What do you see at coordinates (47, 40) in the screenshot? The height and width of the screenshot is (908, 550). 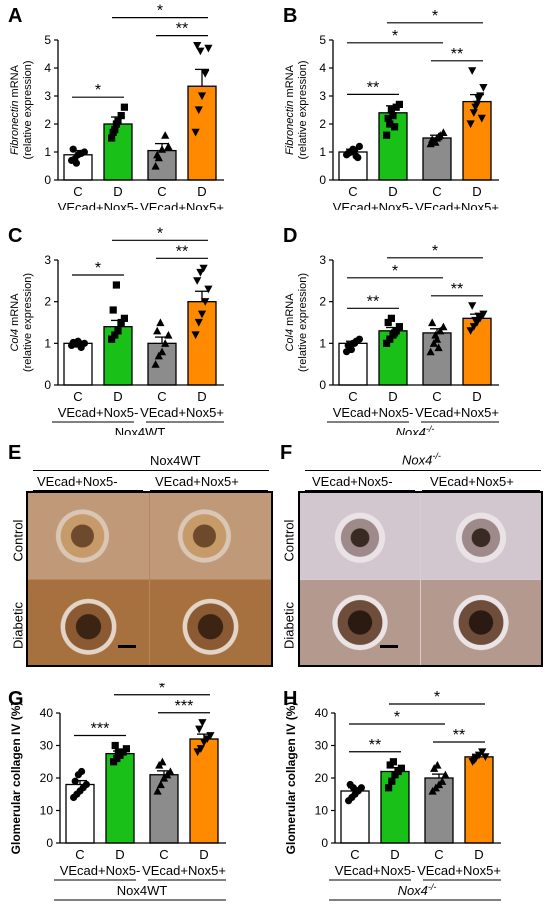 I see `y-tick-label: 5` at bounding box center [47, 40].